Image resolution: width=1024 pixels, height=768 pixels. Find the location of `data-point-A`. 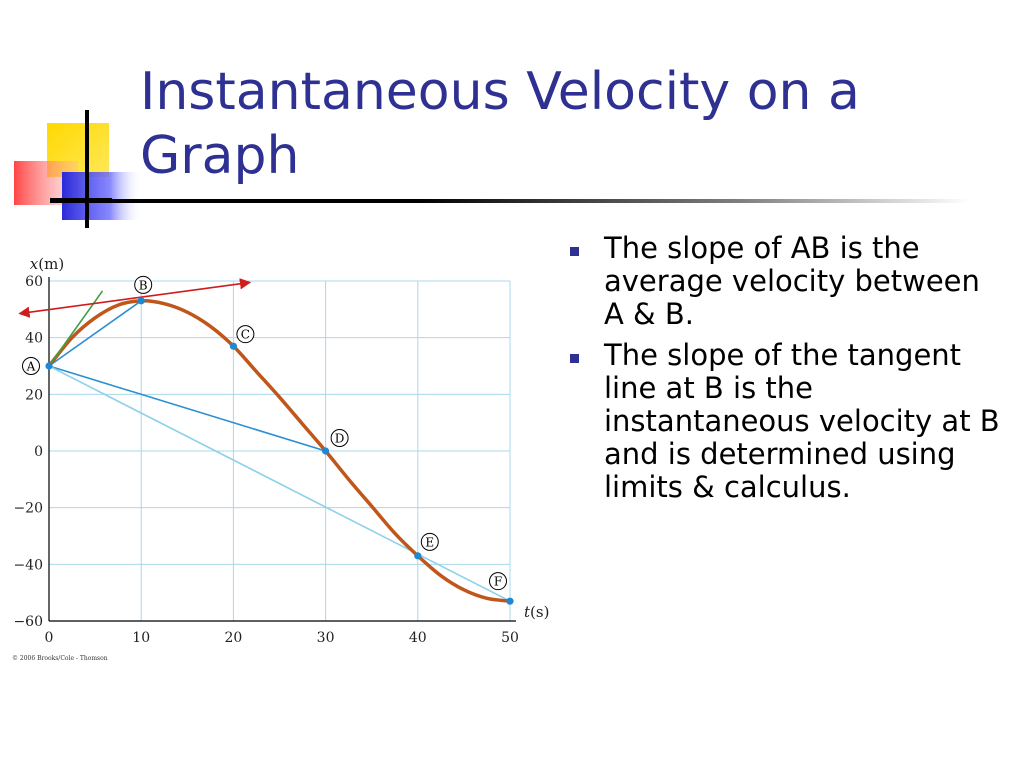

data-point-A is located at coordinates (49, 366).